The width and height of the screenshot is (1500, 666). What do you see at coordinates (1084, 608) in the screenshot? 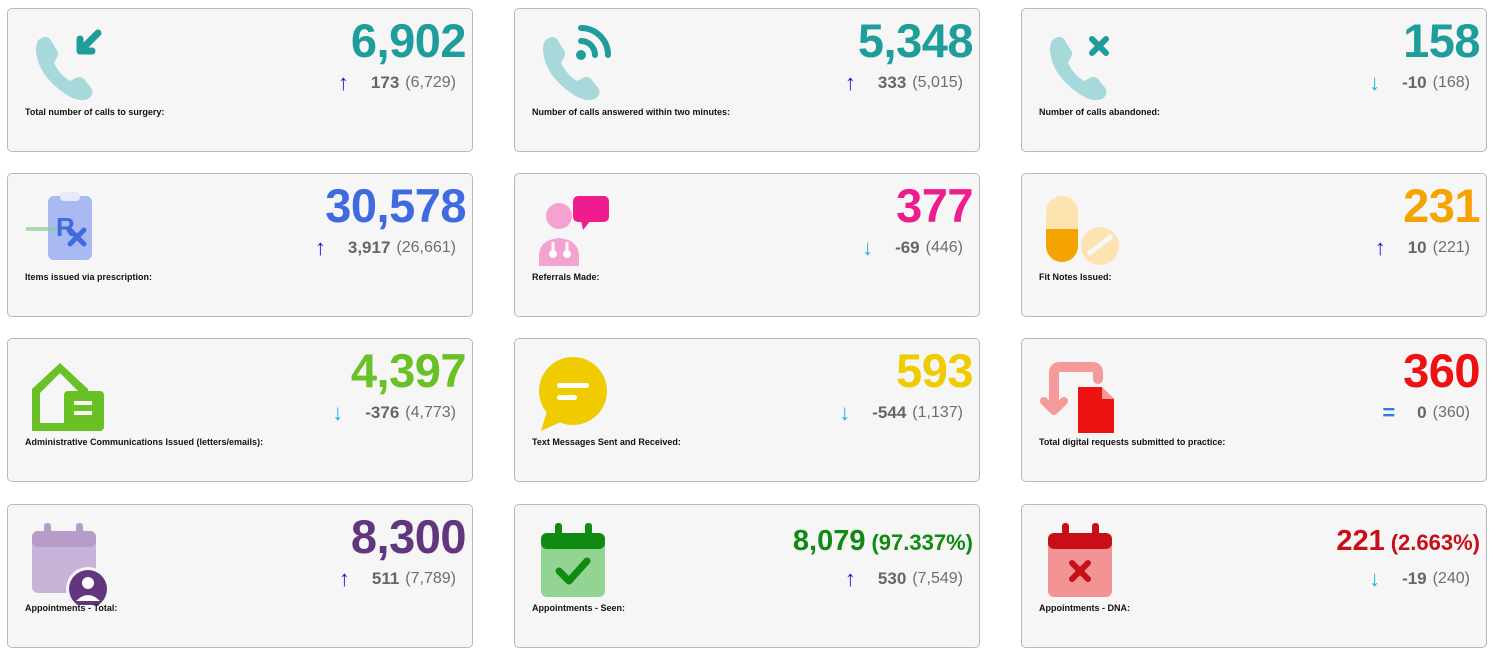
I see `kpi-label: Appointments - DNA:` at bounding box center [1084, 608].